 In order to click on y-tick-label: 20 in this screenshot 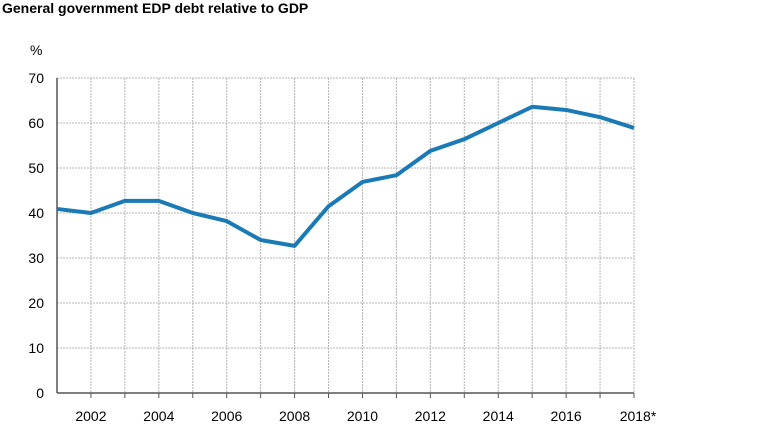, I will do `click(36, 303)`.